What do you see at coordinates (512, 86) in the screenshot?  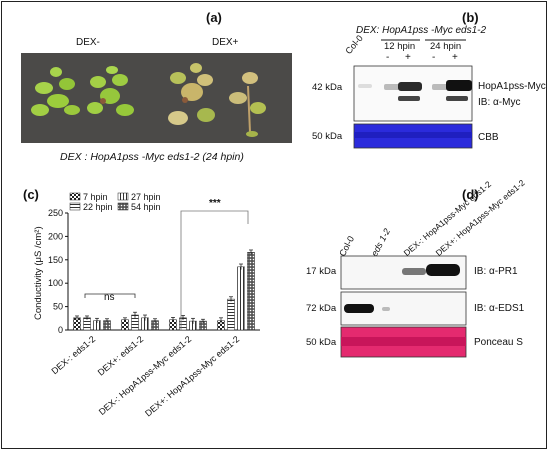 I see `band-label: HopA1pss-Myc` at bounding box center [512, 86].